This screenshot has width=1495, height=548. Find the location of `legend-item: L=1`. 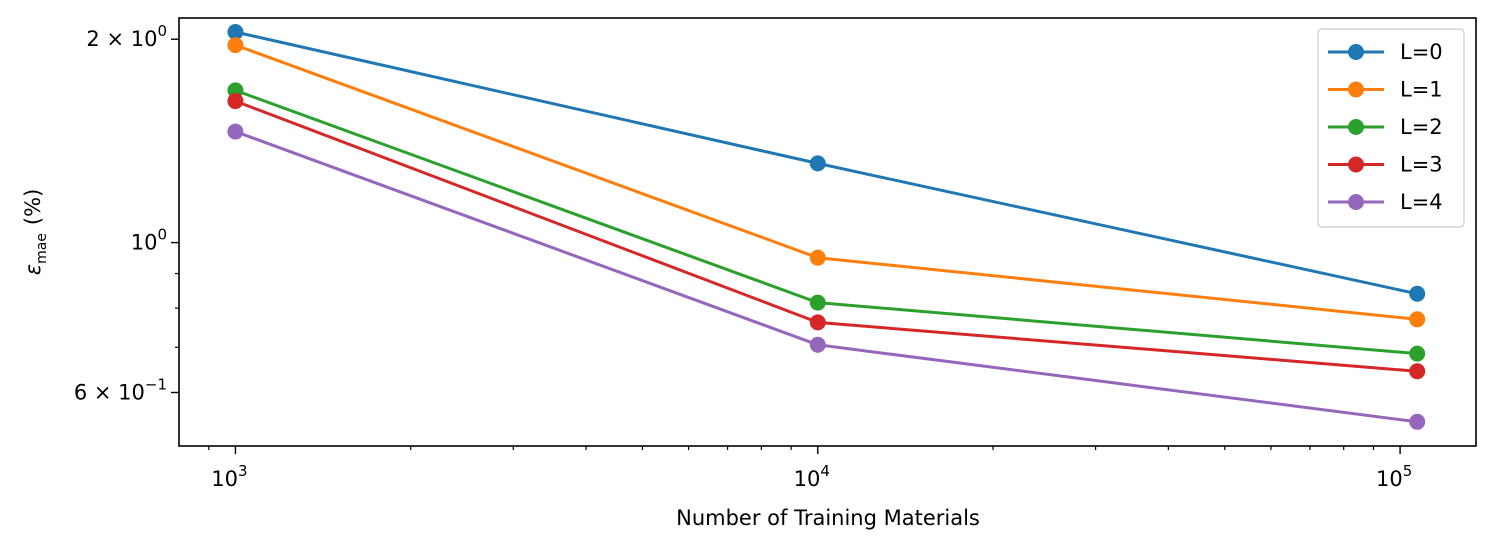

legend-item: L=1 is located at coordinates (1385, 90).